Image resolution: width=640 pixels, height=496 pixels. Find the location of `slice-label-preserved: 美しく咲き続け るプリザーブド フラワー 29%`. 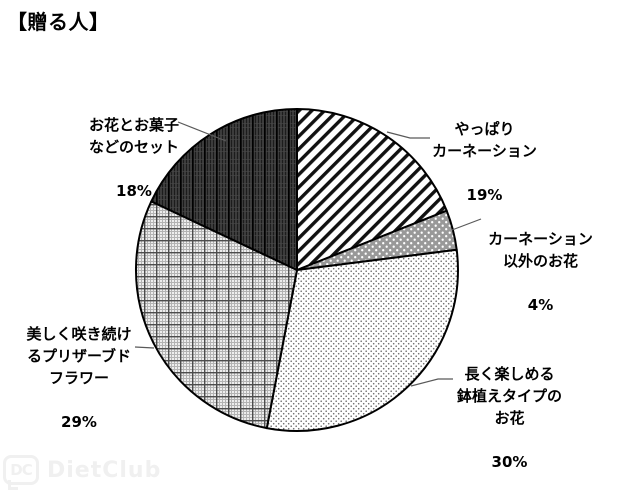

slice-label-preserved: 美しく咲き続け るプリザーブド フラワー 29% is located at coordinates (79, 378).